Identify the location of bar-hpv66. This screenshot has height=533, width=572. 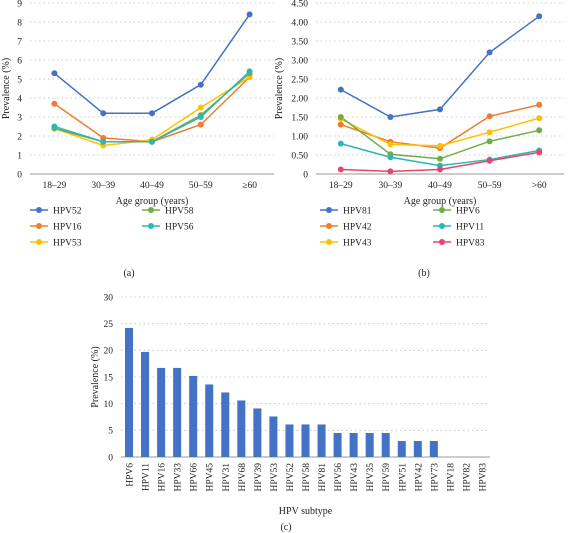
(193, 416).